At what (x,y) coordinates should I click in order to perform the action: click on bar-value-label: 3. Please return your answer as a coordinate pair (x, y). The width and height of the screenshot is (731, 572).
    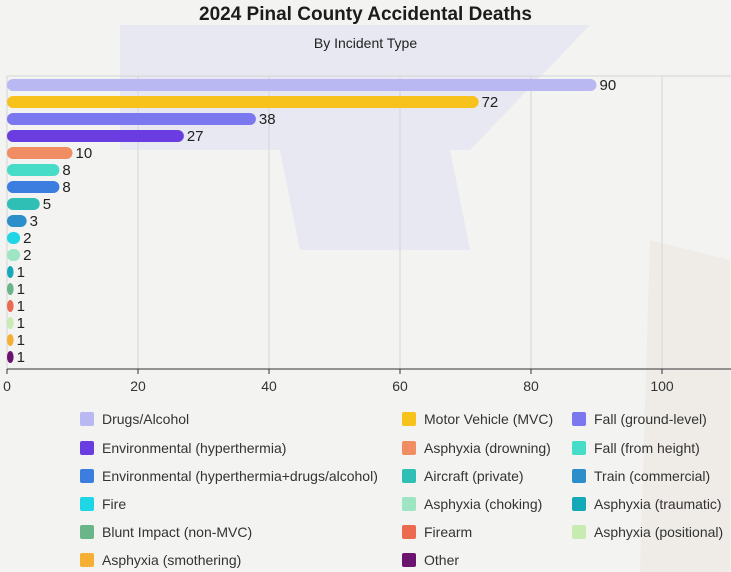
    Looking at the image, I should click on (34, 221).